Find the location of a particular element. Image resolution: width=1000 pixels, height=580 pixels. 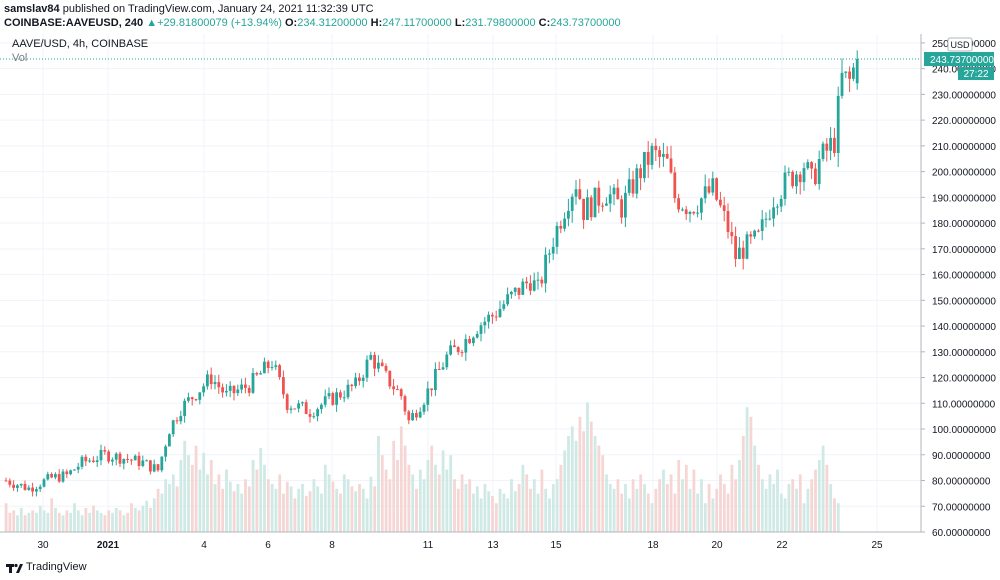

currency-box is located at coordinates (960, 44).